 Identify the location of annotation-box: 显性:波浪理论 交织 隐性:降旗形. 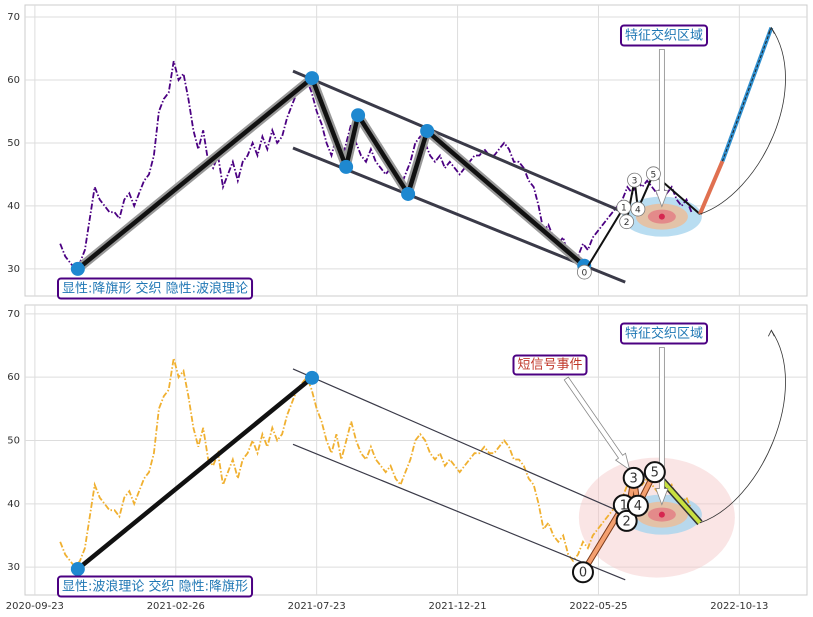
(155, 586).